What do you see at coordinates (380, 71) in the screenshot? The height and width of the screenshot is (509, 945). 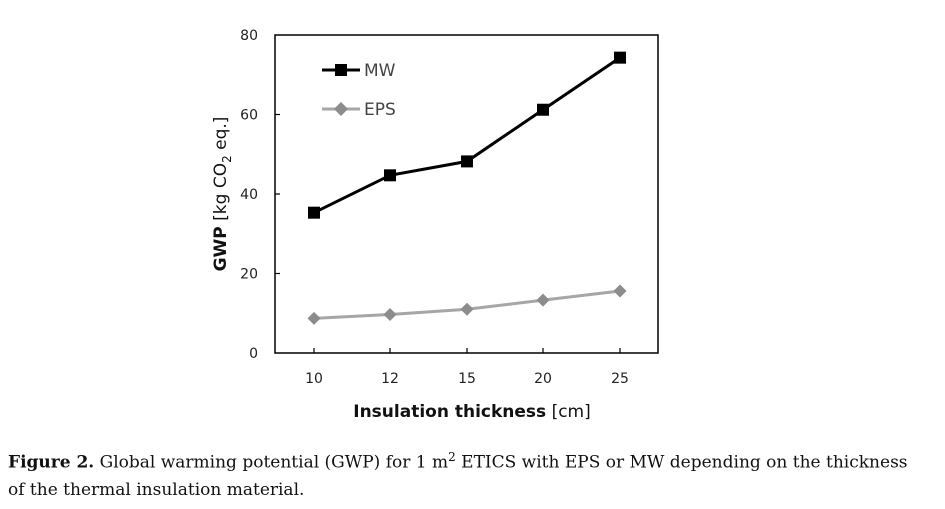 I see `legend-mw-label: MW` at bounding box center [380, 71].